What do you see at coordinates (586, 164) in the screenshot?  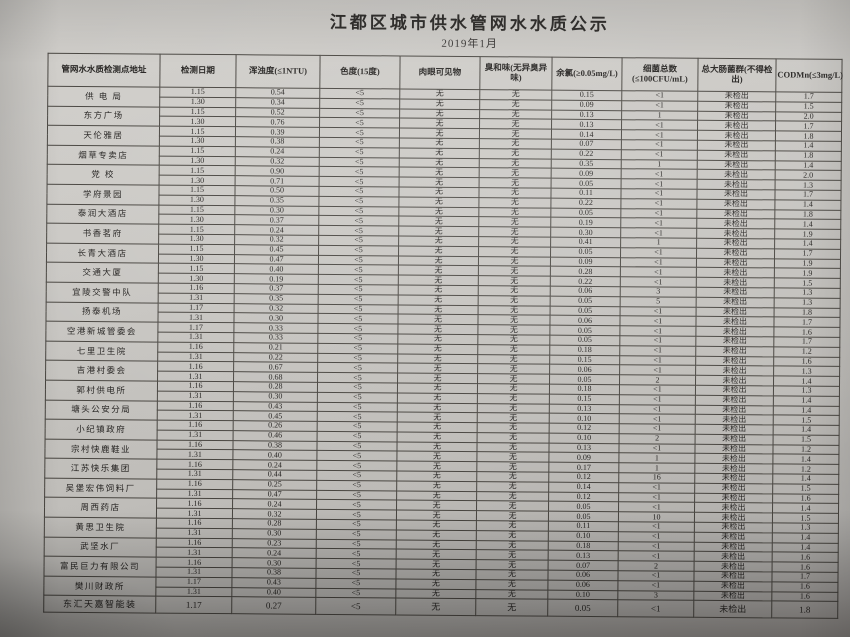 I see `value-cell: 0.35` at bounding box center [586, 164].